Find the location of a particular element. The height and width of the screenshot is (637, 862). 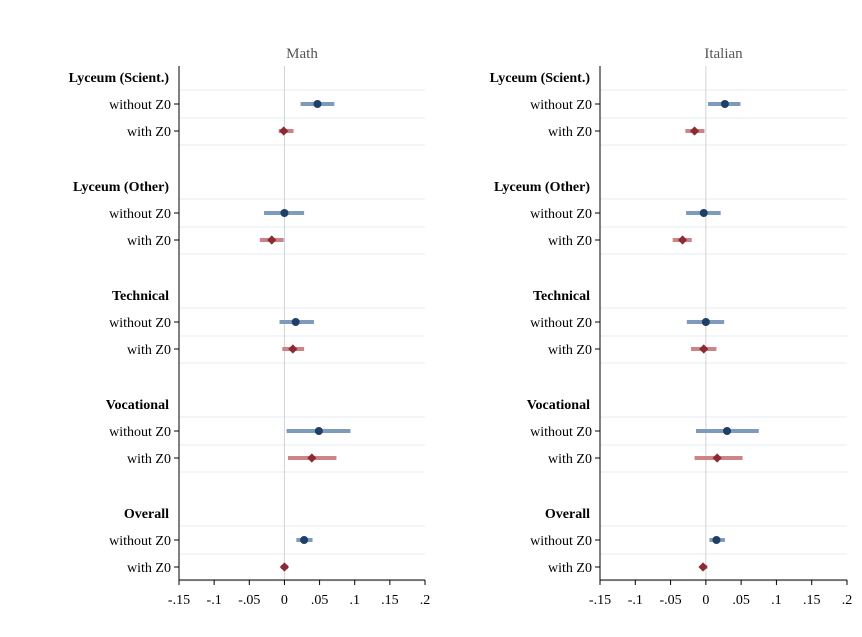

panel-title: Italian is located at coordinates (723, 54).